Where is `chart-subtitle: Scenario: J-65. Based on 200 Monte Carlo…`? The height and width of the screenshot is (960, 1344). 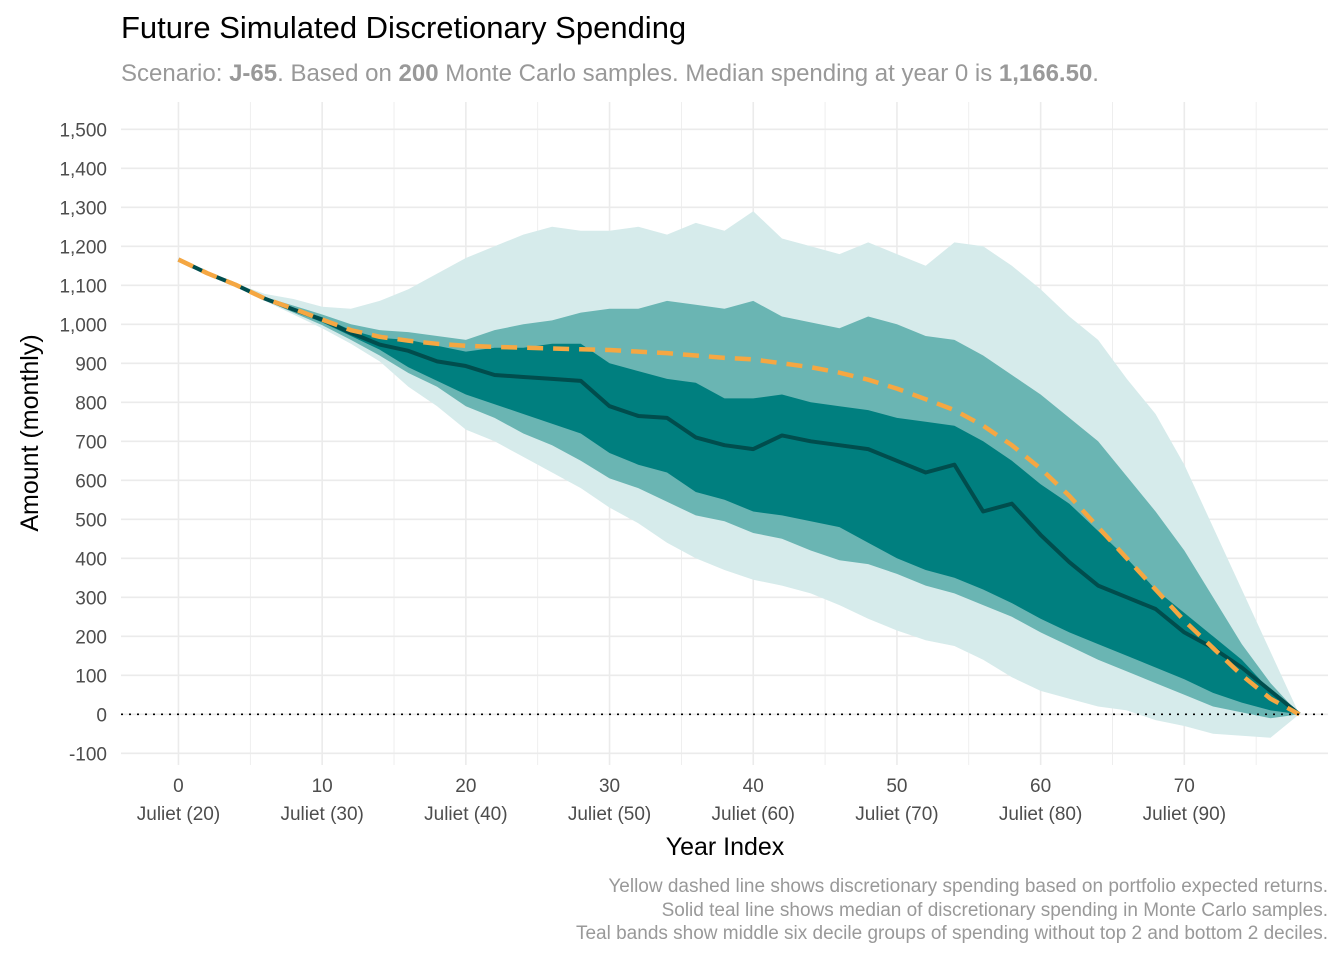 chart-subtitle: Scenario: J-65. Based on 200 Monte Carlo… is located at coordinates (610, 74).